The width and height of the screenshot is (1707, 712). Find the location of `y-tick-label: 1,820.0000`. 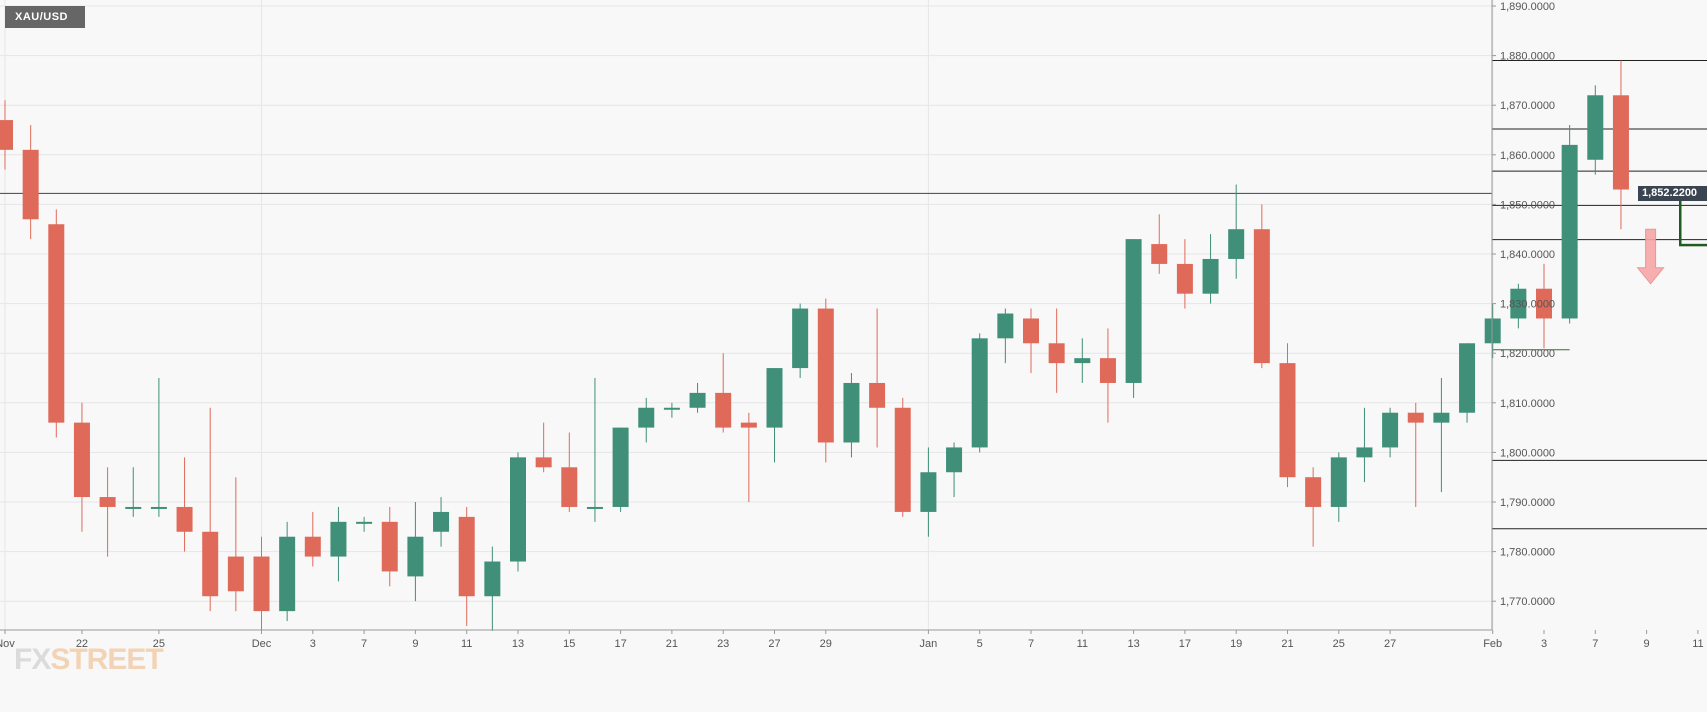

y-tick-label: 1,820.0000 is located at coordinates (1527, 354).